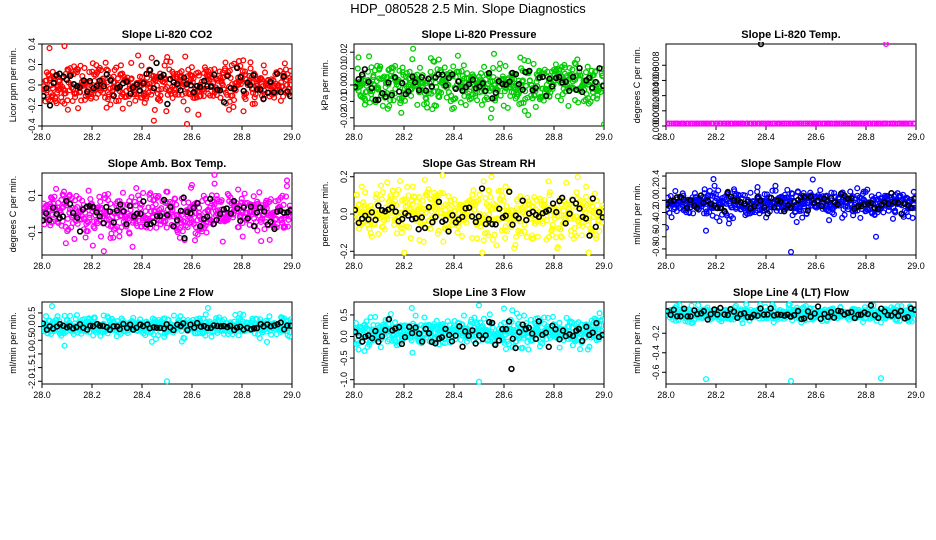 Image resolution: width=936 pixels, height=540 pixels. What do you see at coordinates (344, 358) in the screenshot?
I see `y-tick-label: -0.5` at bounding box center [344, 358].